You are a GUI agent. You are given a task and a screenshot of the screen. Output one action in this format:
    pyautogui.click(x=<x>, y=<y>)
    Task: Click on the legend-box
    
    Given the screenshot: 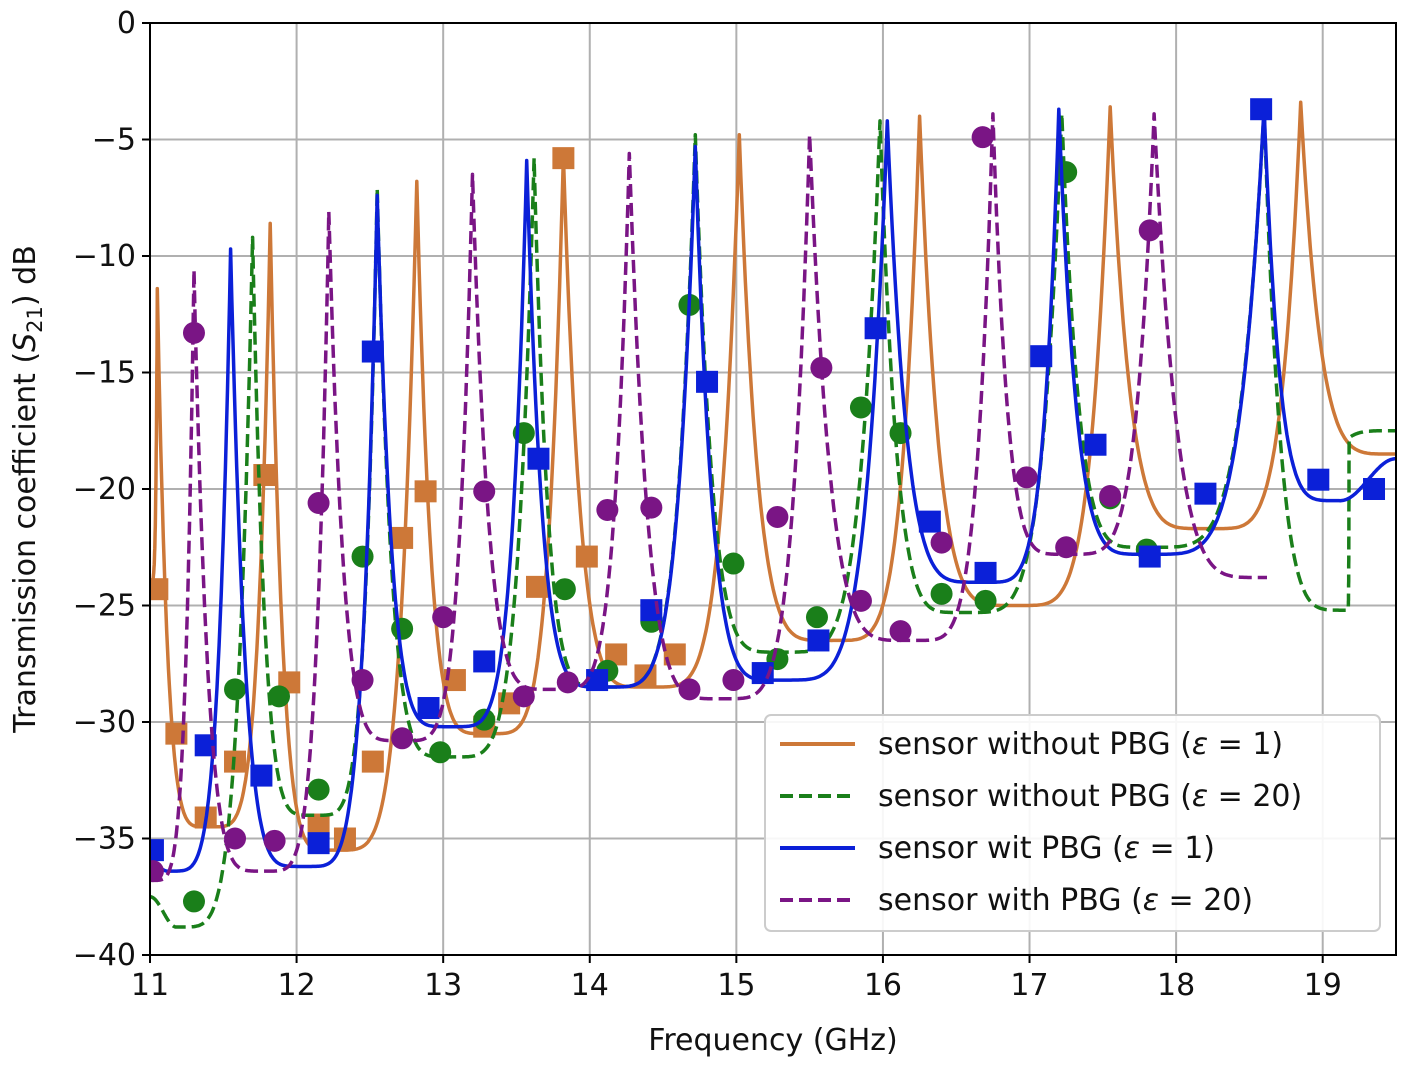 What is the action you would take?
    pyautogui.click(x=1072, y=823)
    